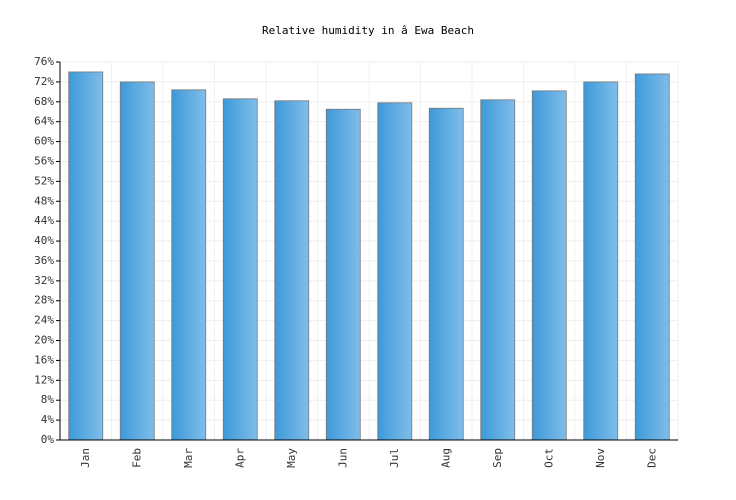 The width and height of the screenshot is (736, 500). Describe the element at coordinates (44, 141) in the screenshot. I see `y-tick-label: 60%` at that location.